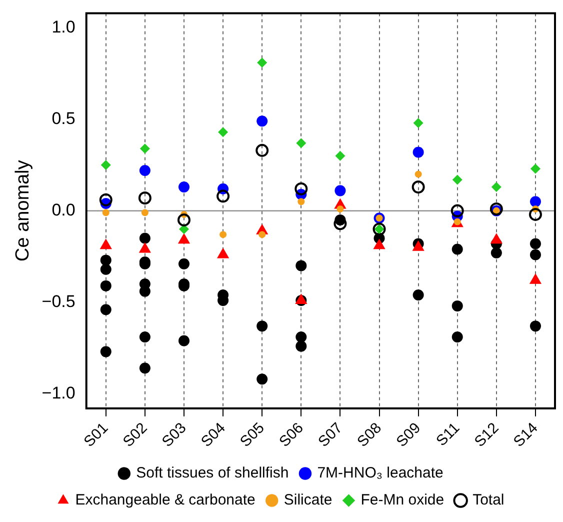  What do you see at coordinates (526, 435) in the screenshot?
I see `x-tick-label: S14` at bounding box center [526, 435].